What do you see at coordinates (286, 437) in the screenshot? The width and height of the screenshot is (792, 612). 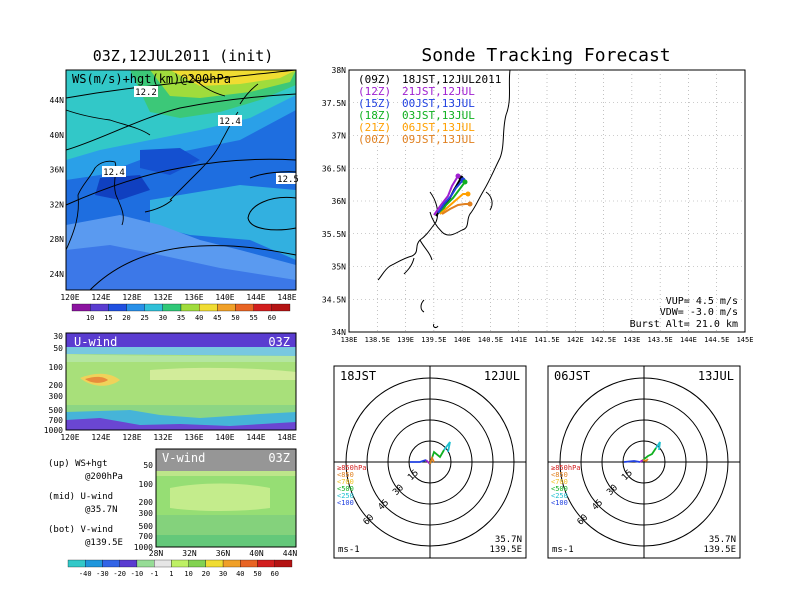 I see `lon-tick-label: 148E` at bounding box center [286, 437].